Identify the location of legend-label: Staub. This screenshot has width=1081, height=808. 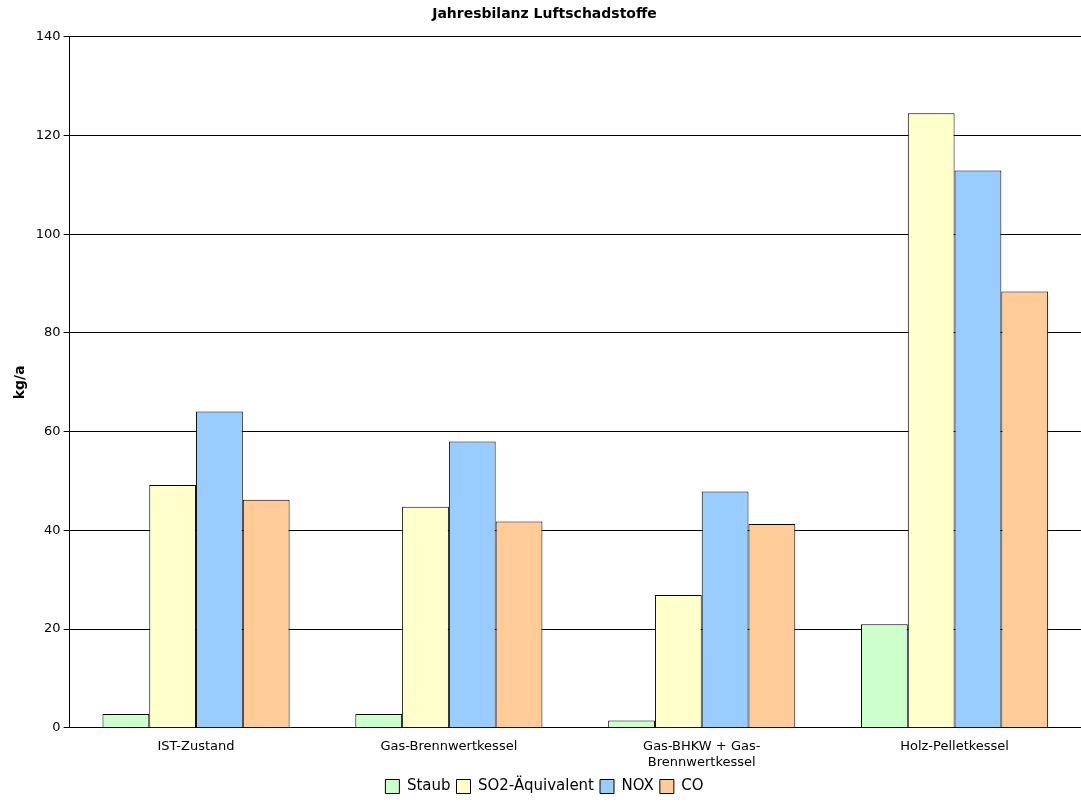
(428, 785).